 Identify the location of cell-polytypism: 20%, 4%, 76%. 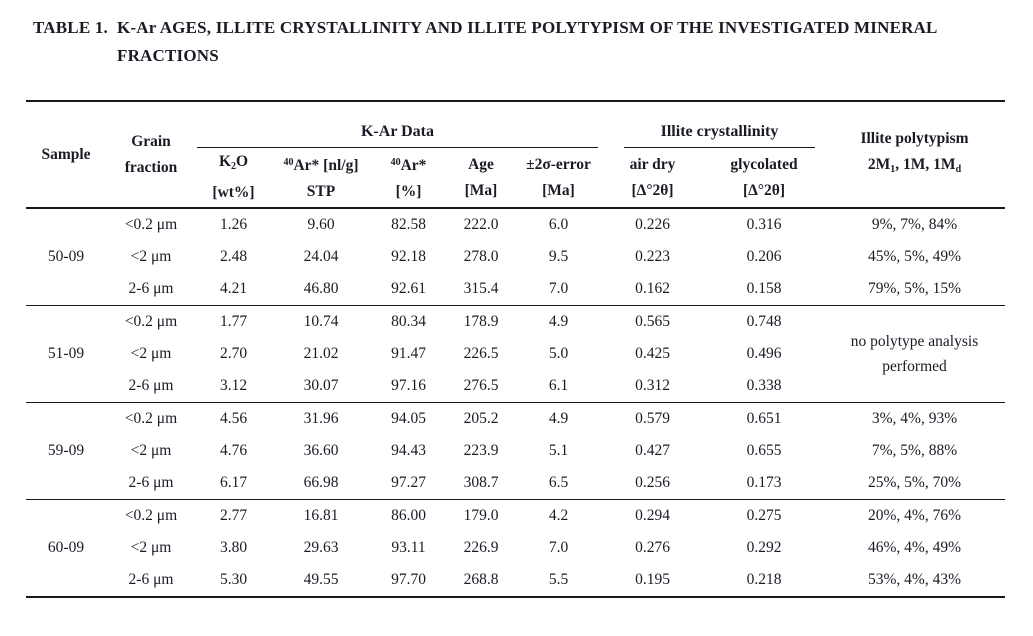
(915, 515).